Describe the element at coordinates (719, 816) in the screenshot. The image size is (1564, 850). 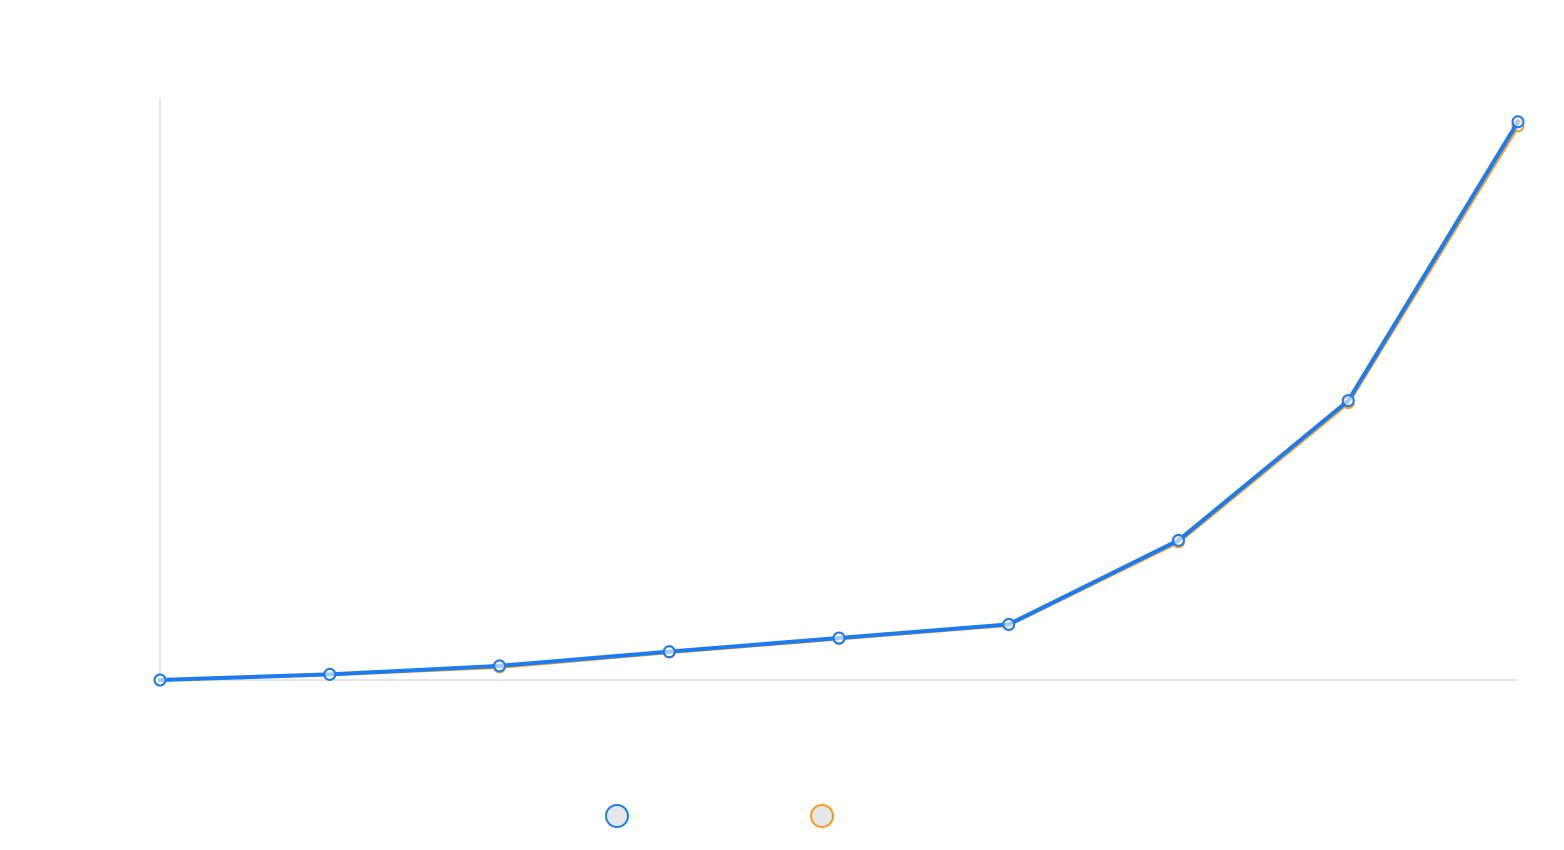
I see `legend` at that location.